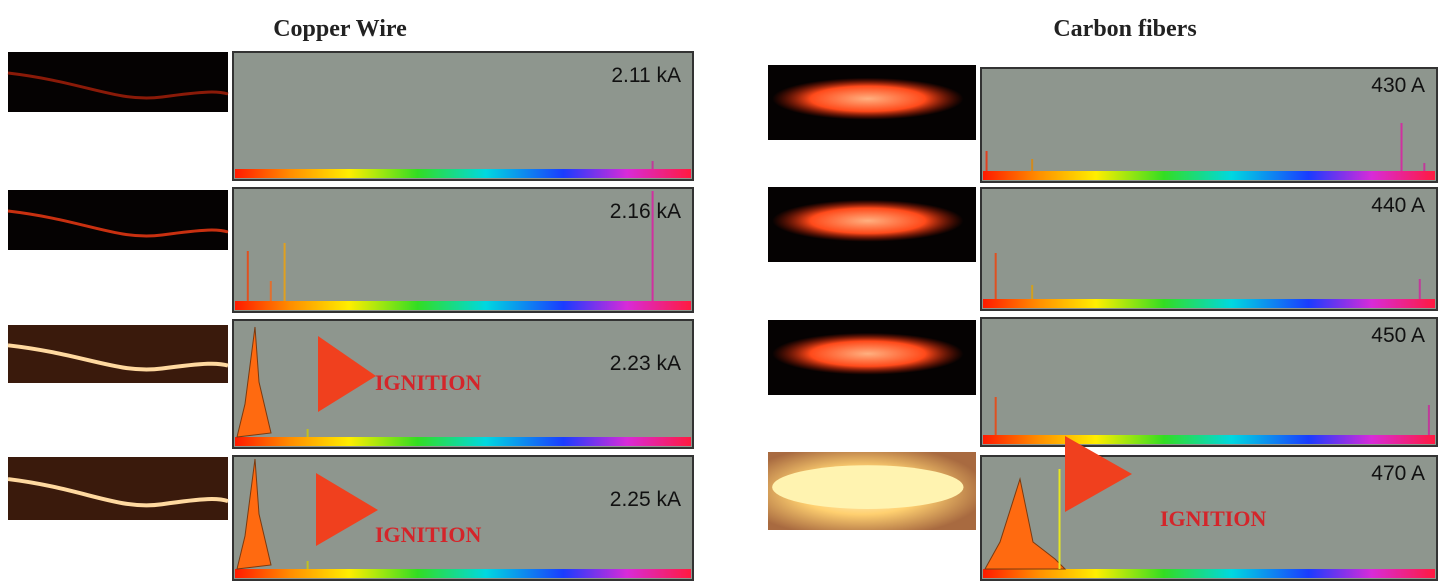 The height and width of the screenshot is (583, 1439). What do you see at coordinates (1124, 29) in the screenshot?
I see `panel-title: Carbon fibers` at bounding box center [1124, 29].